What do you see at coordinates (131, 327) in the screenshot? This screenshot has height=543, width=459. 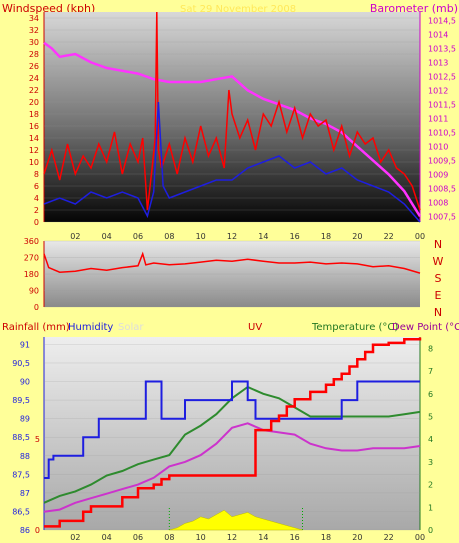 I see `solar-axis-title: Solar` at bounding box center [131, 327].